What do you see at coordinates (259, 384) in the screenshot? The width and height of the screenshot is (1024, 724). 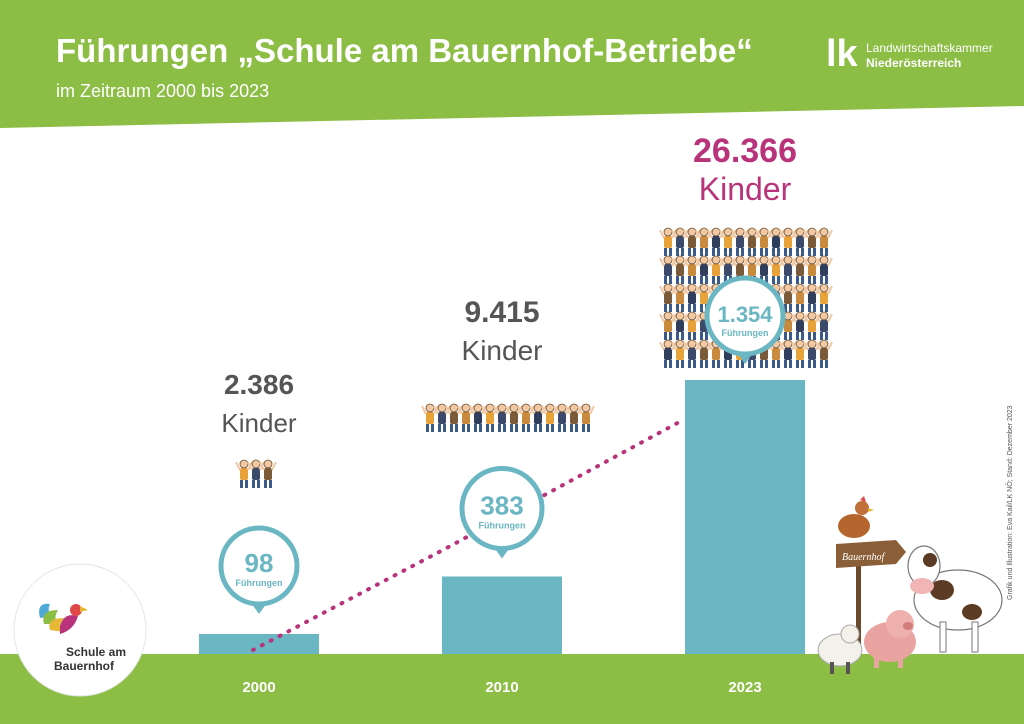 I see `kinder-value-label: 2.386` at bounding box center [259, 384].